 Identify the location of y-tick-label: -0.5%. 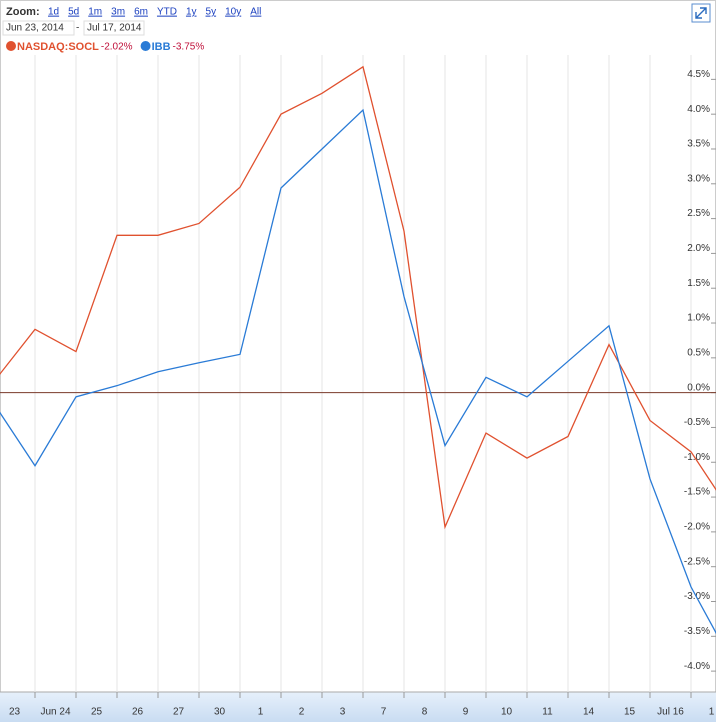
(697, 422).